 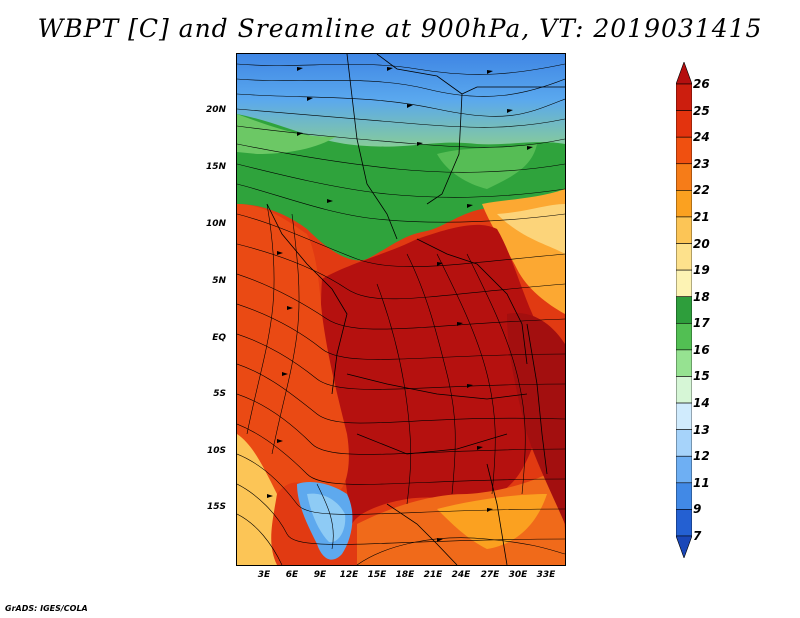 I want to click on colorbar-label: 24, so click(x=701, y=137).